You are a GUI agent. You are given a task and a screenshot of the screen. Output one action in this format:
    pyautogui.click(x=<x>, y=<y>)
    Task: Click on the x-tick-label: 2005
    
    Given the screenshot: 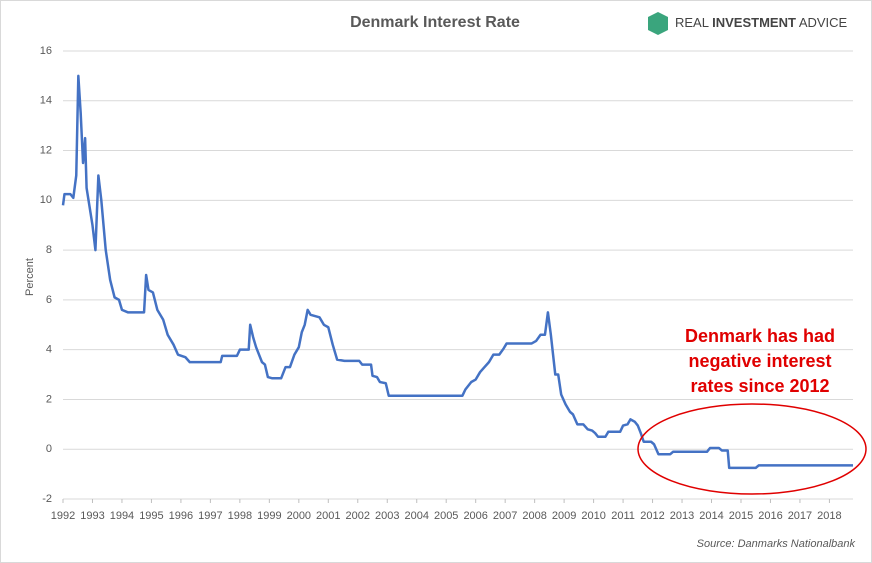 What is the action you would take?
    pyautogui.click(x=446, y=516)
    